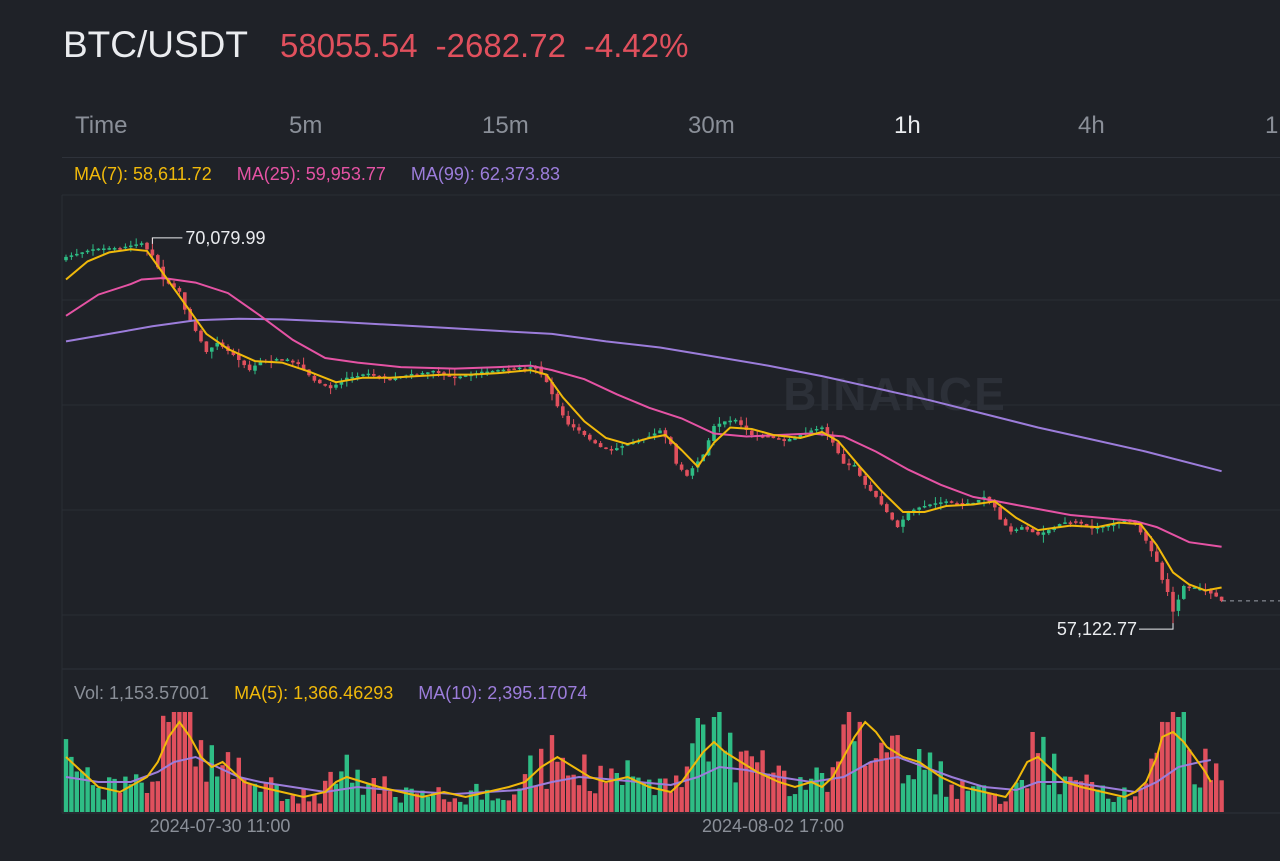 The height and width of the screenshot is (861, 1280). Describe the element at coordinates (1272, 125) in the screenshot. I see `tab-1d-partial: 1` at that location.